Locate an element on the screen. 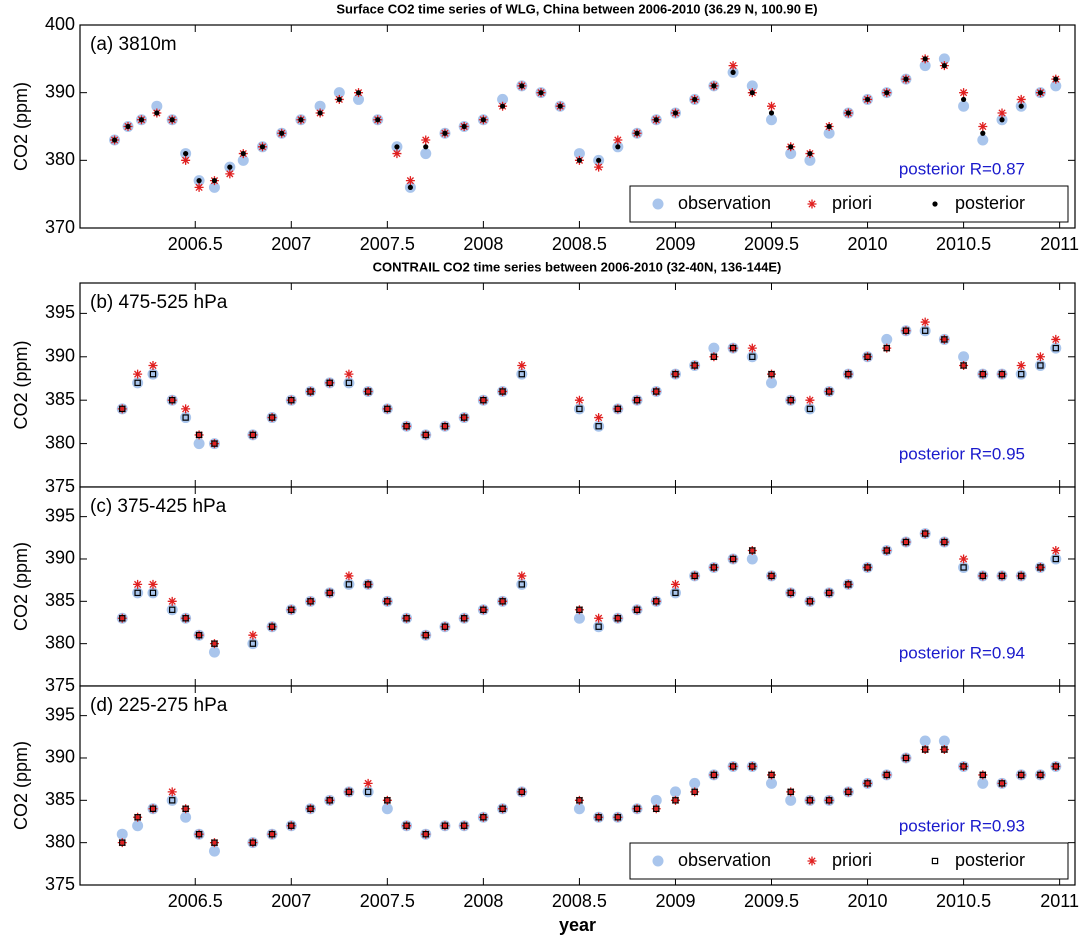  y-tick-label: 375 is located at coordinates (60, 884).